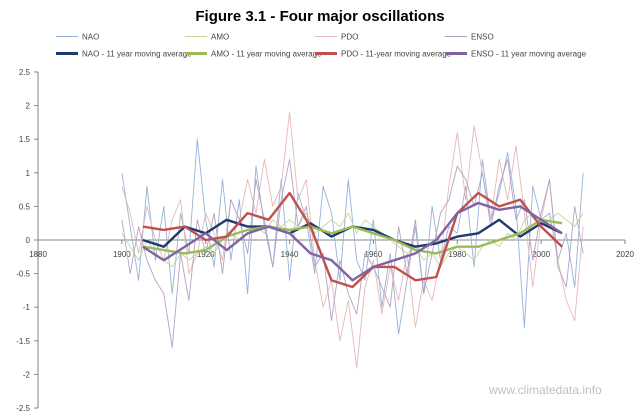  What do you see at coordinates (220, 37) in the screenshot?
I see `legend-label-amo: AMO` at bounding box center [220, 37].